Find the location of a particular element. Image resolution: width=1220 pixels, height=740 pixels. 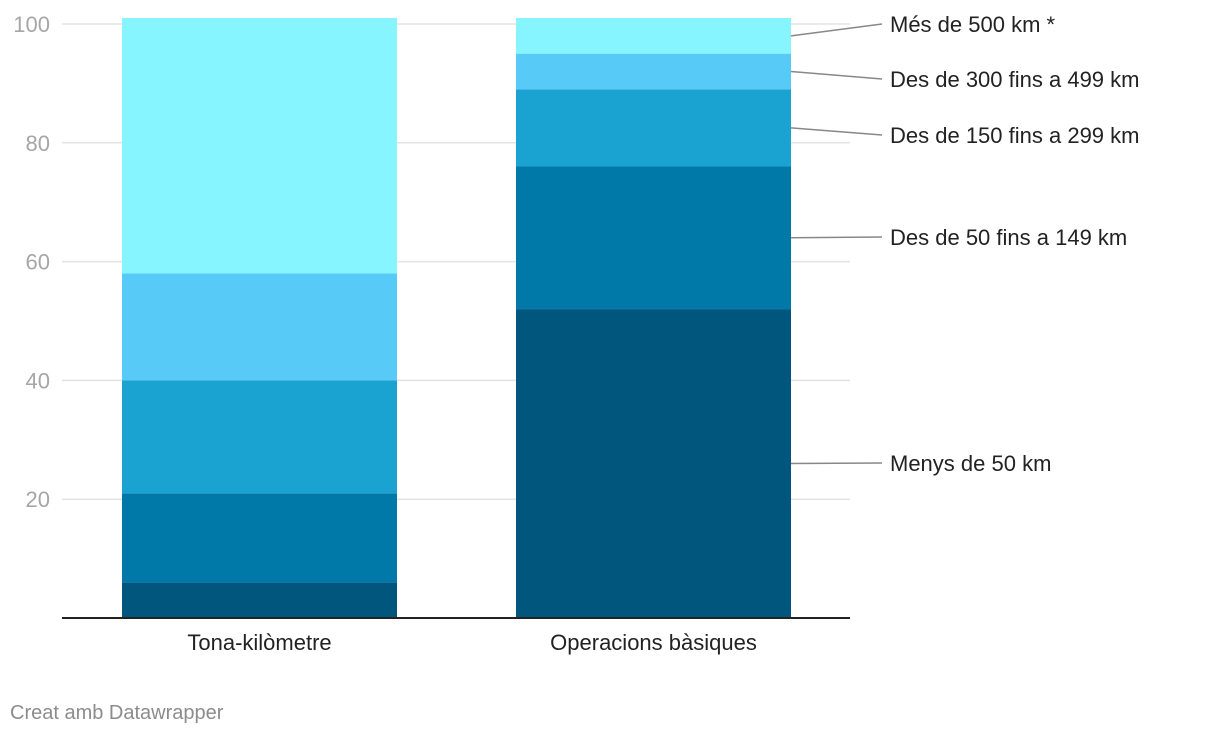

y-tick-label-60: 60 is located at coordinates (38, 262).